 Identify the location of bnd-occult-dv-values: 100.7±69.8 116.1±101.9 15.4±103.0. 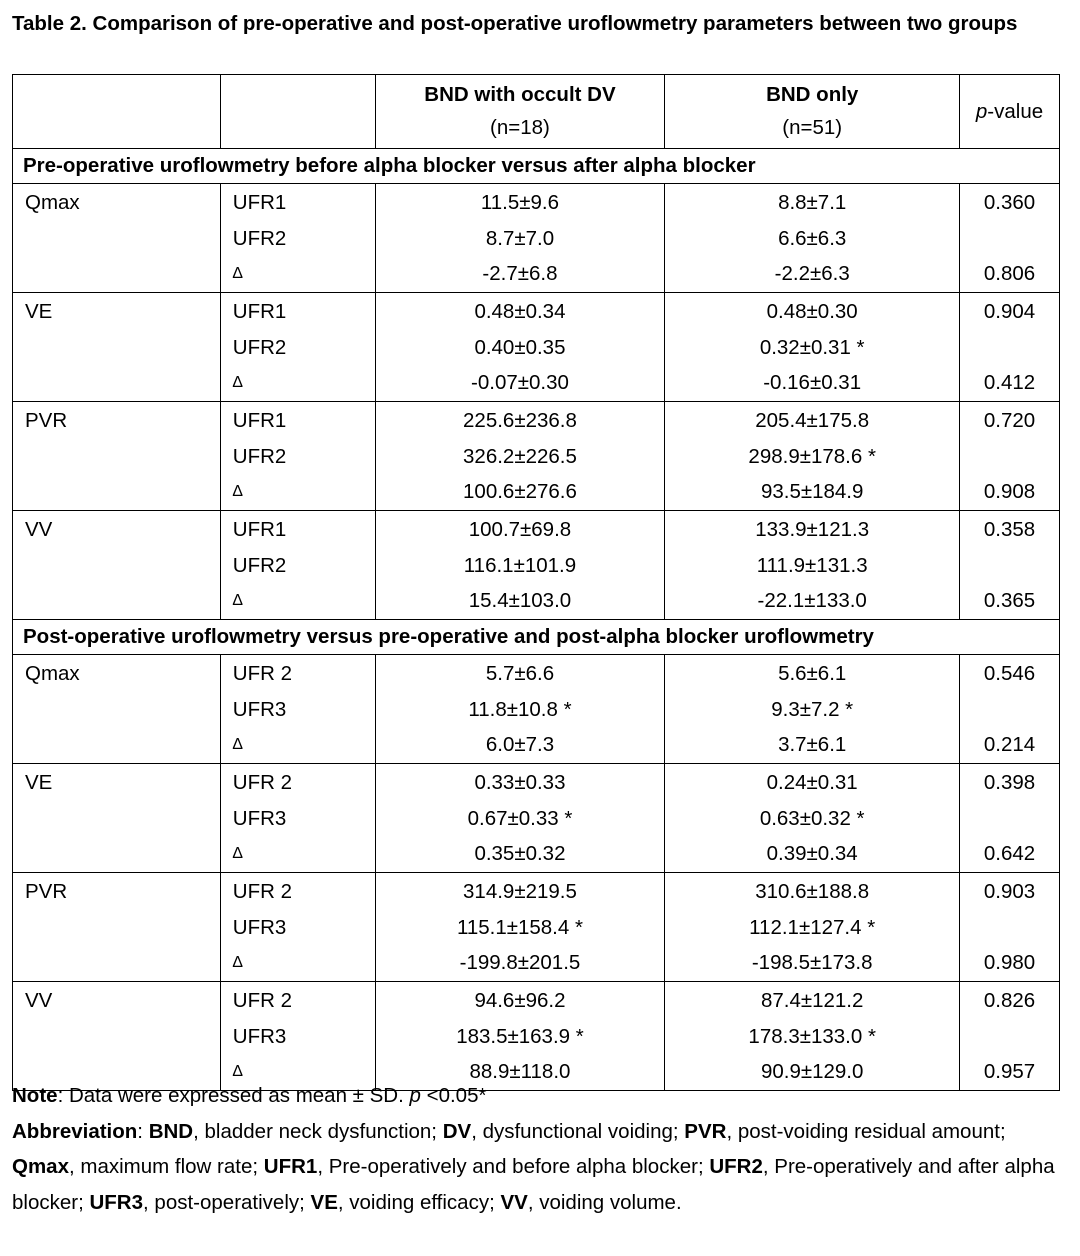
(520, 565).